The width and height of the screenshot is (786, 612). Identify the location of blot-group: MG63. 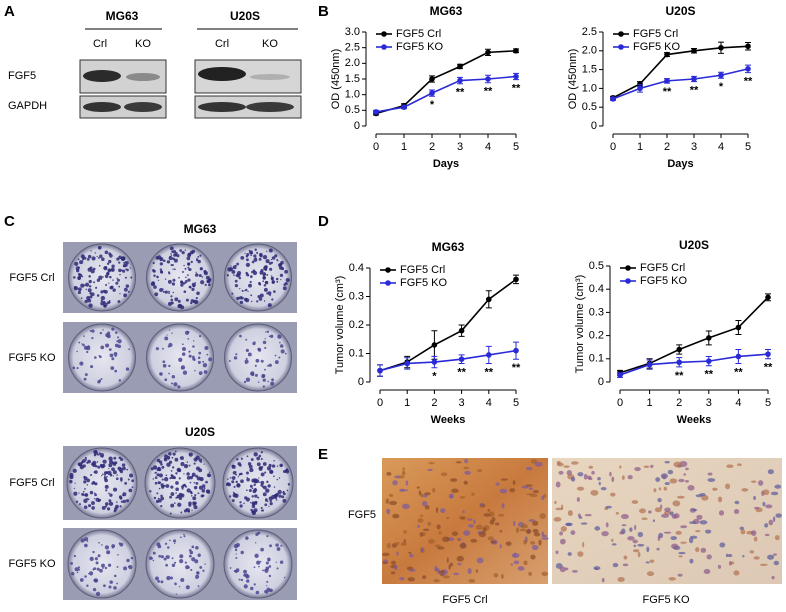
(122, 16).